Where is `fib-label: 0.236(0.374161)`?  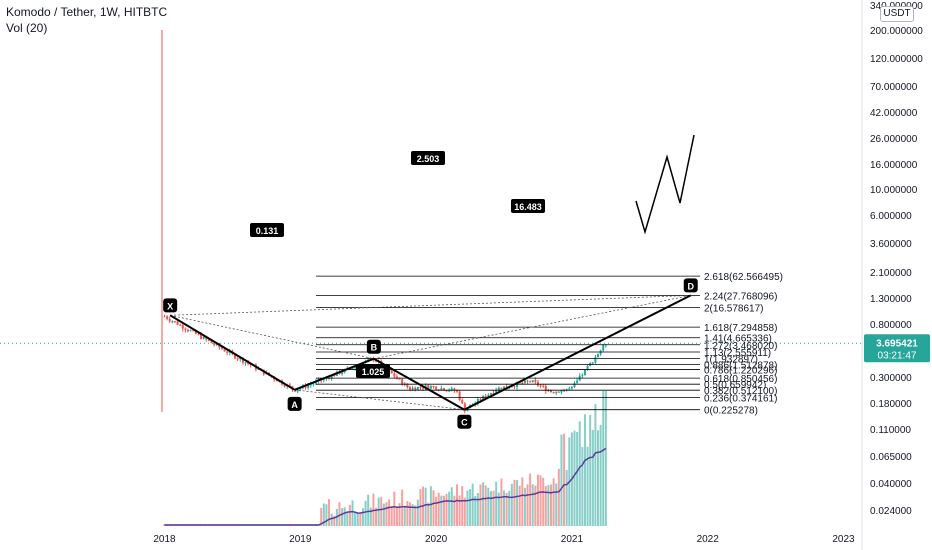
fib-label: 0.236(0.374161) is located at coordinates (740, 399).